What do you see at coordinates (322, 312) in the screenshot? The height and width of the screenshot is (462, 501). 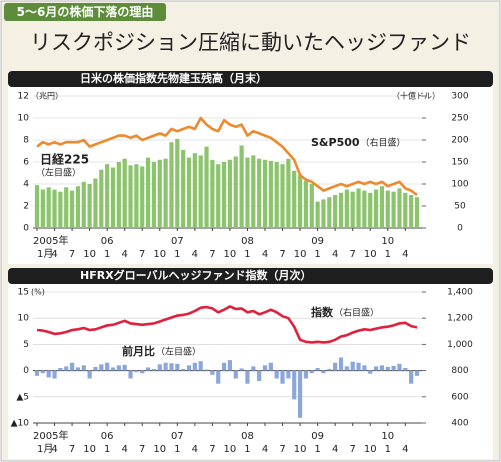 I see `series-name: 指数` at bounding box center [322, 312].